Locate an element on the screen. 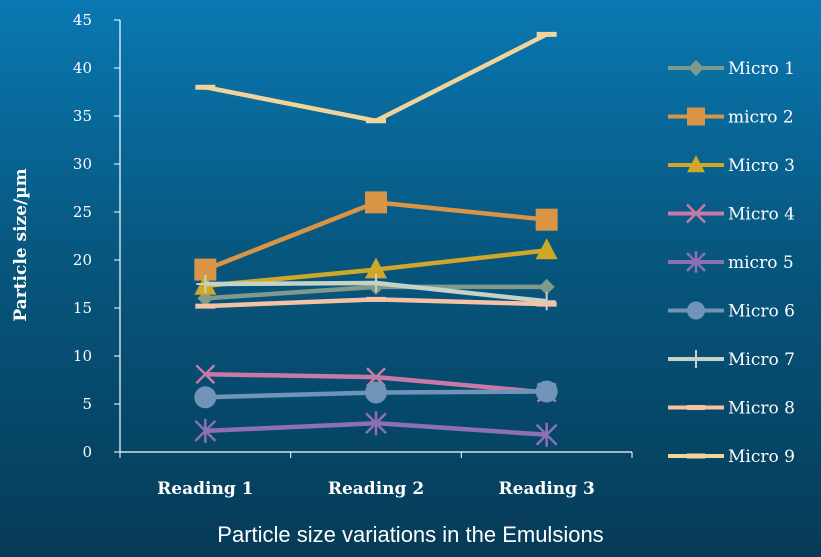  y-tick-label: 10 is located at coordinates (82, 356).